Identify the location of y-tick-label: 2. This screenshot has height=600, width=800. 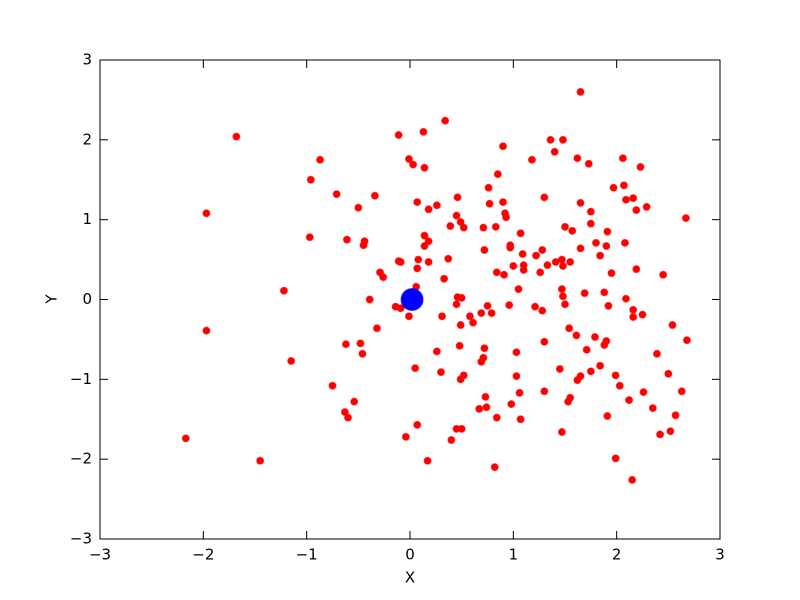
(87, 139).